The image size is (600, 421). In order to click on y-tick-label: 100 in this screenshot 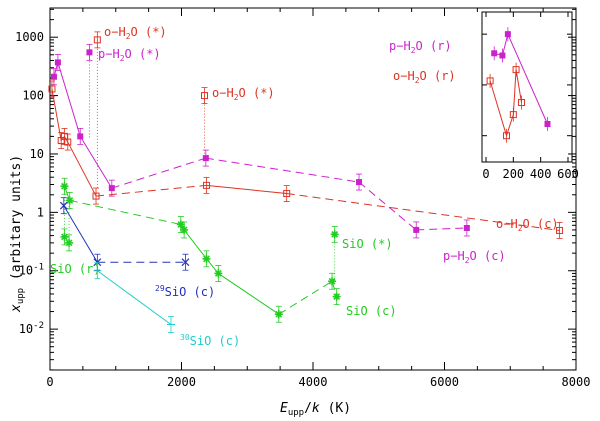, I will do `click(33, 96)`.